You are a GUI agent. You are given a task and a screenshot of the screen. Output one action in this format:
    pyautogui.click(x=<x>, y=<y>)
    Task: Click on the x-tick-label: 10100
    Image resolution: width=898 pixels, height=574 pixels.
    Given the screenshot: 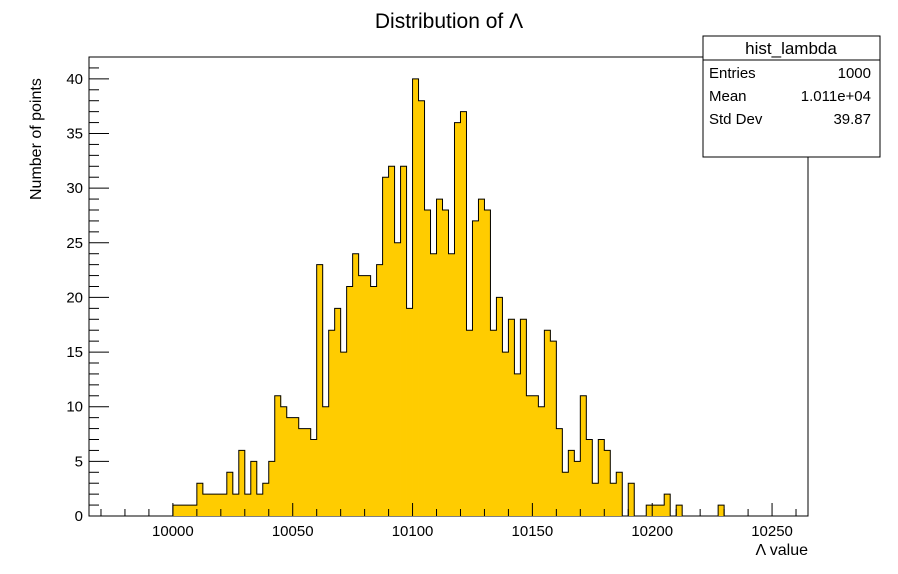 What is the action you would take?
    pyautogui.click(x=413, y=531)
    